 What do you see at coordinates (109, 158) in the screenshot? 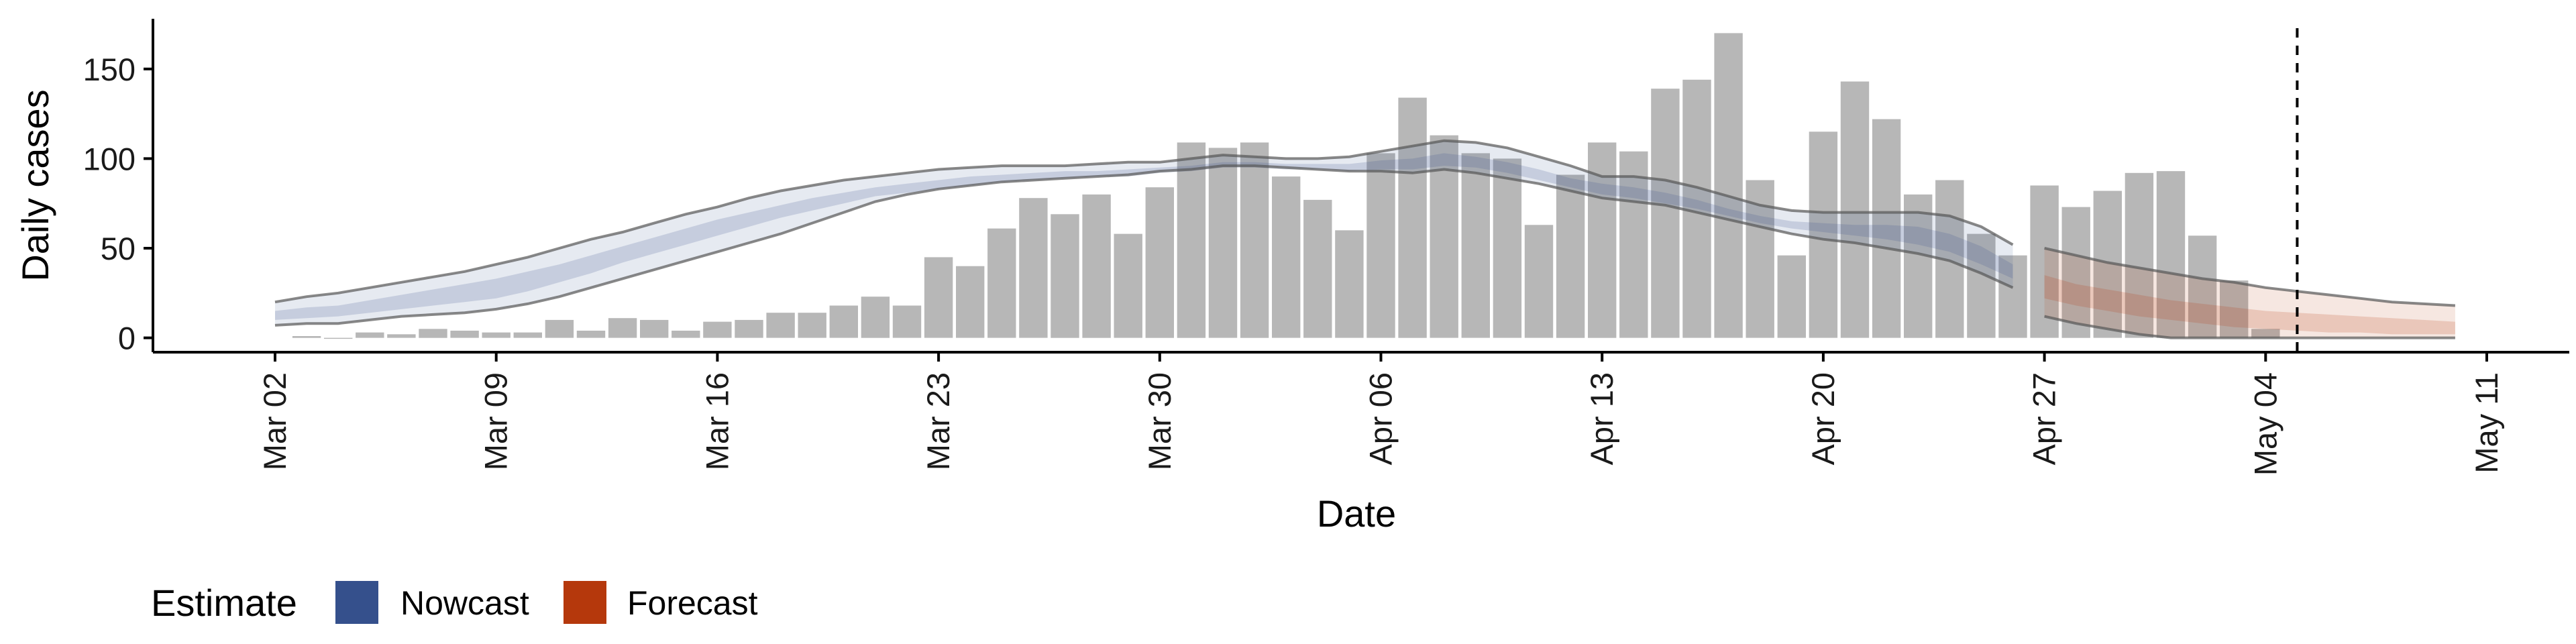
I see `y-tick-label: 100` at bounding box center [109, 158].